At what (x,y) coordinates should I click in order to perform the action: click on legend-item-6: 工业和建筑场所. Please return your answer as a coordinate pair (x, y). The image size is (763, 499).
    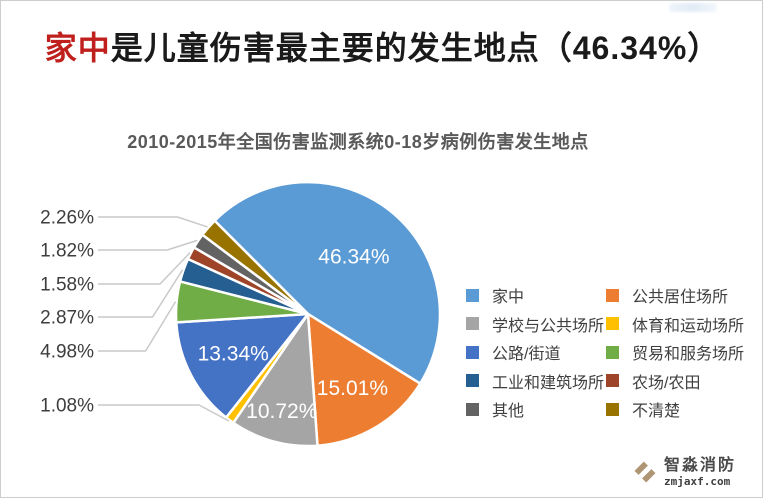
    Looking at the image, I should click on (536, 381).